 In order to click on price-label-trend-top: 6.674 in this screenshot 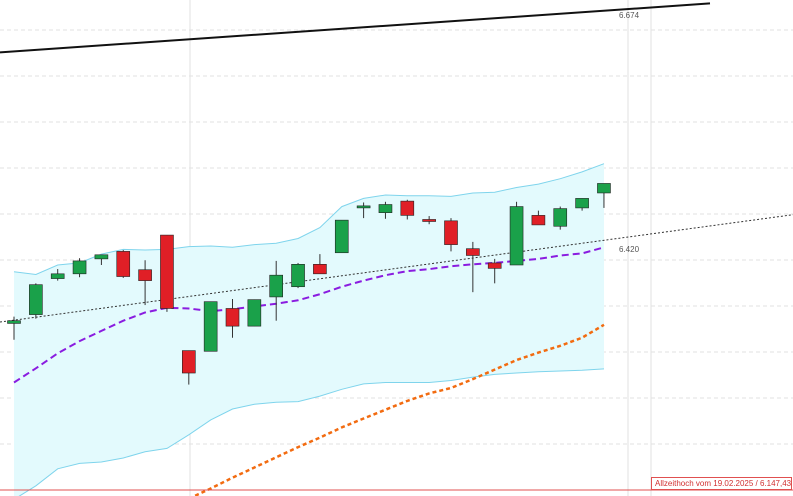, I will do `click(629, 15)`.